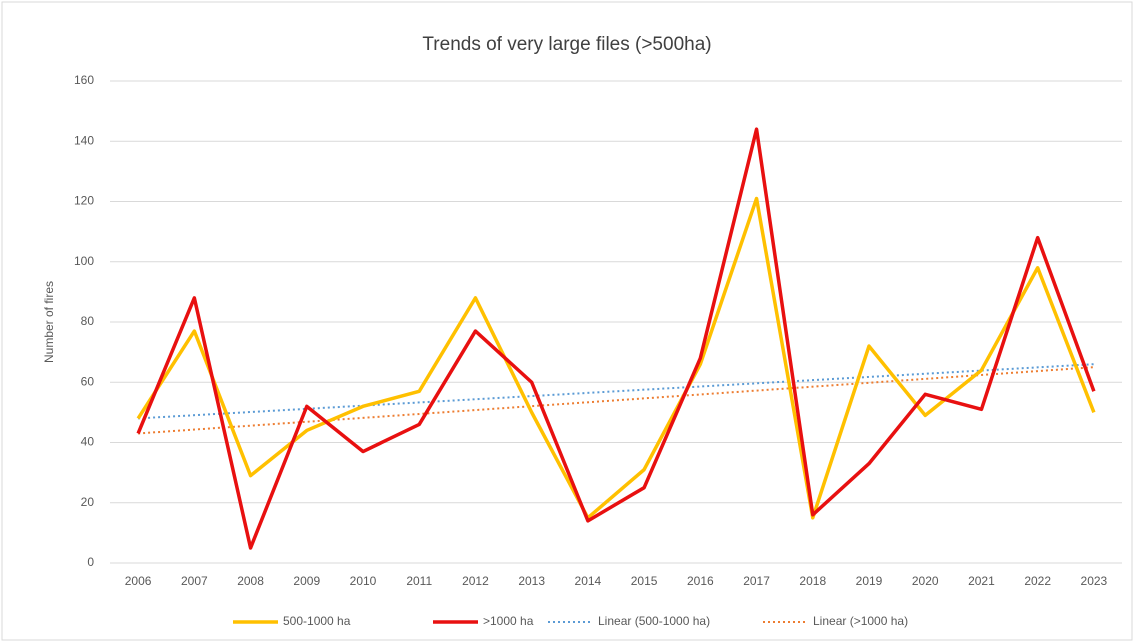  I want to click on y-tick-label: 80, so click(88, 321).